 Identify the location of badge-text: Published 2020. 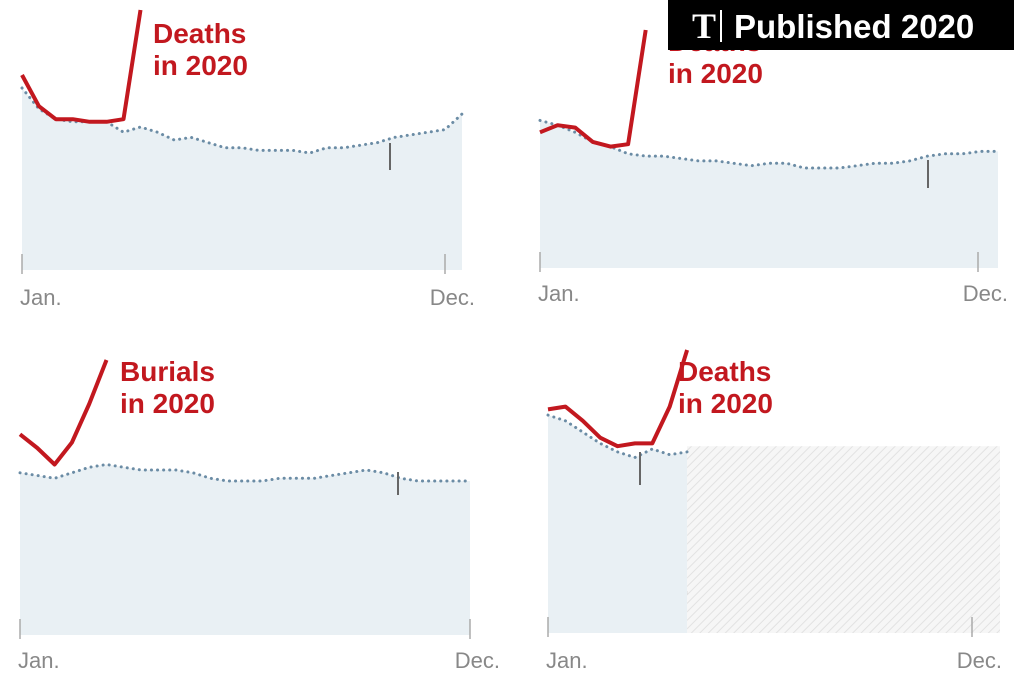
(854, 26).